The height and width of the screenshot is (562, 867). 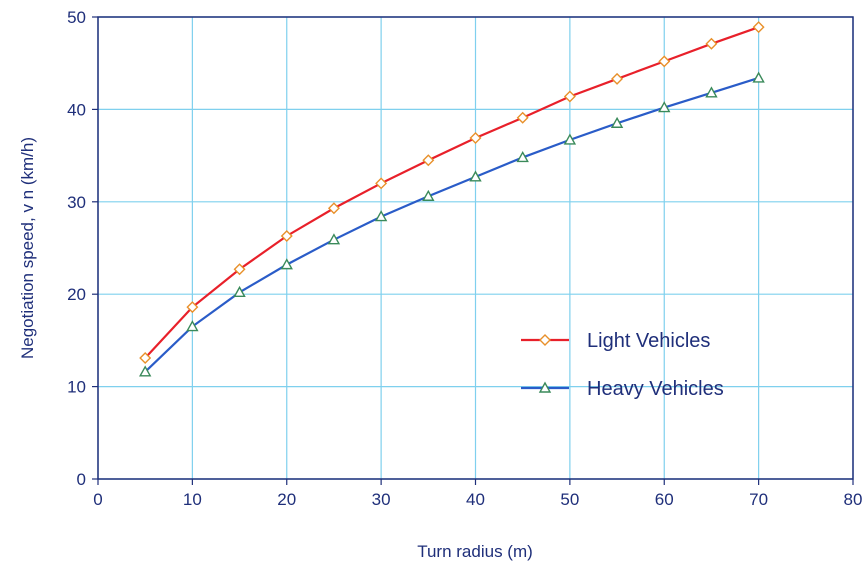 I want to click on x-tick-label-5: 50, so click(x=569, y=499).